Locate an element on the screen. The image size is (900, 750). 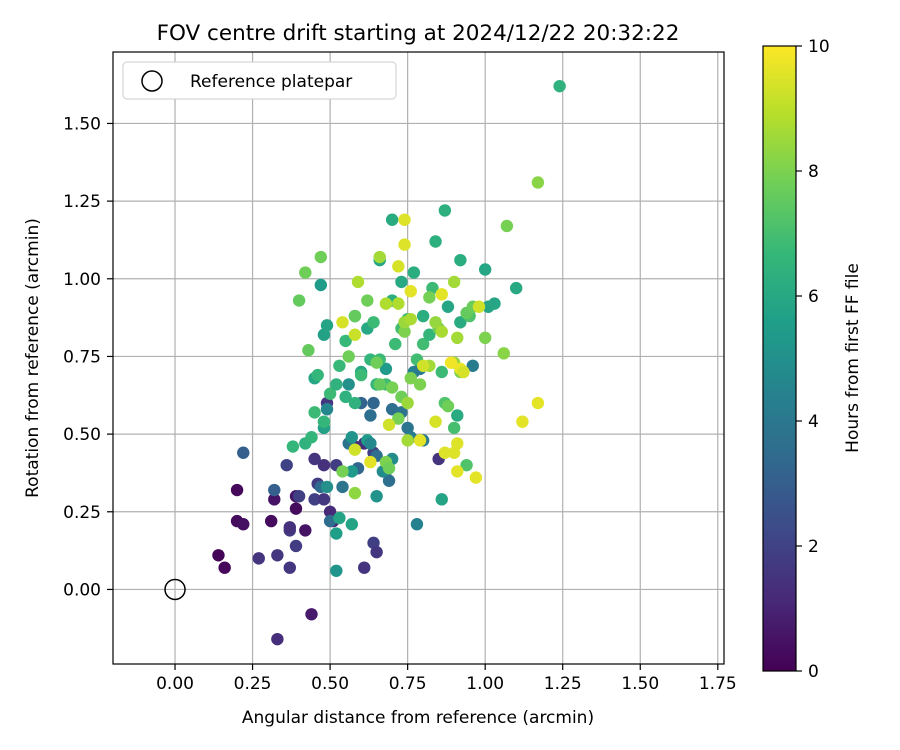
colorbar-tick-label: 2 is located at coordinates (813, 547).